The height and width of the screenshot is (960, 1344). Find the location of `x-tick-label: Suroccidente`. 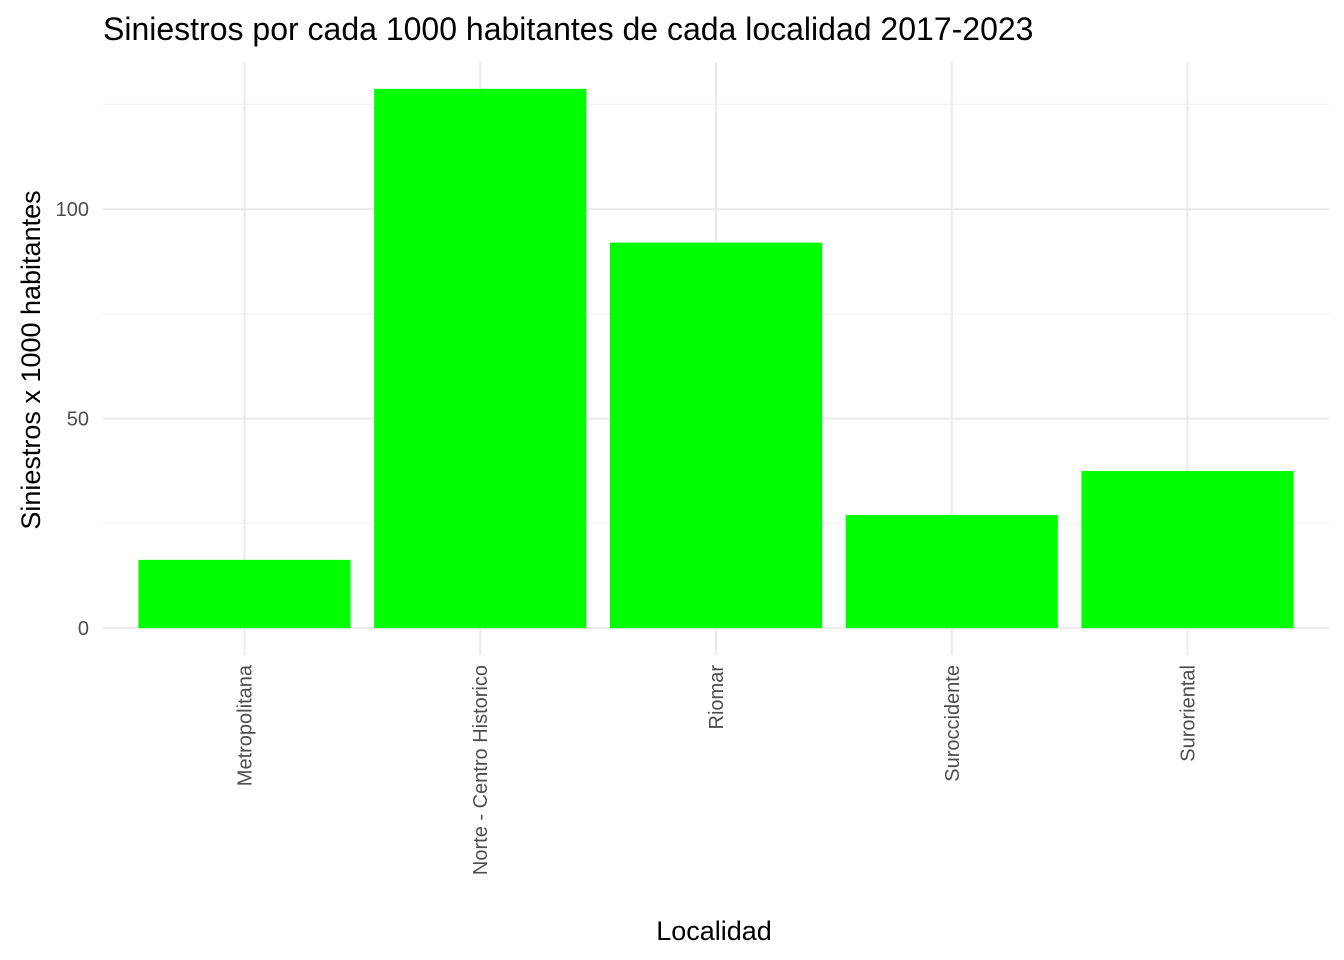

x-tick-label: Suroccidente is located at coordinates (953, 723).